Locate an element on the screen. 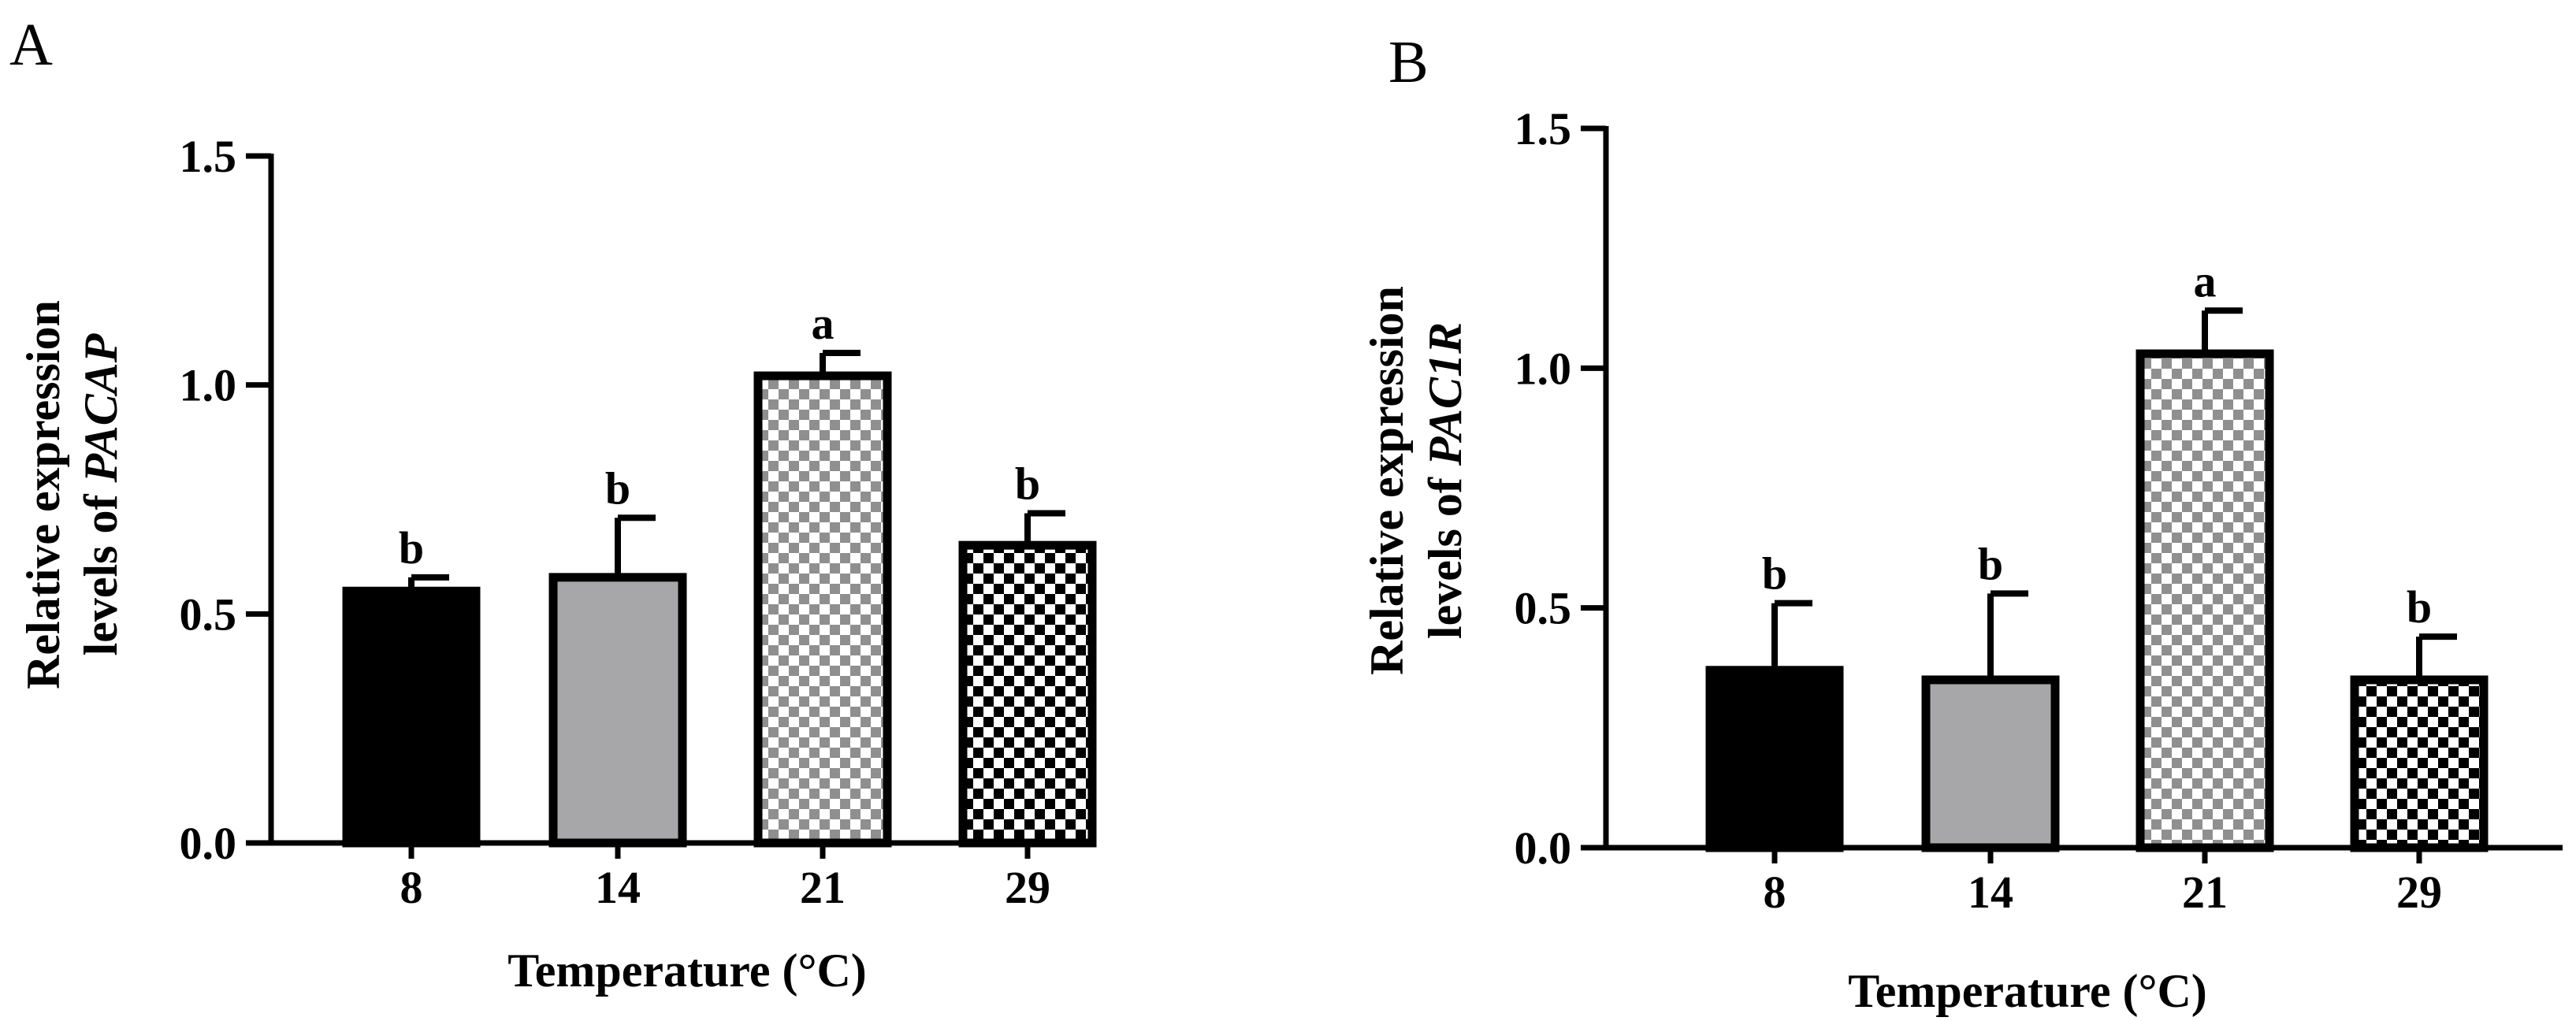 The width and height of the screenshot is (2576, 1021). panel-a-letter: A is located at coordinates (31, 45).